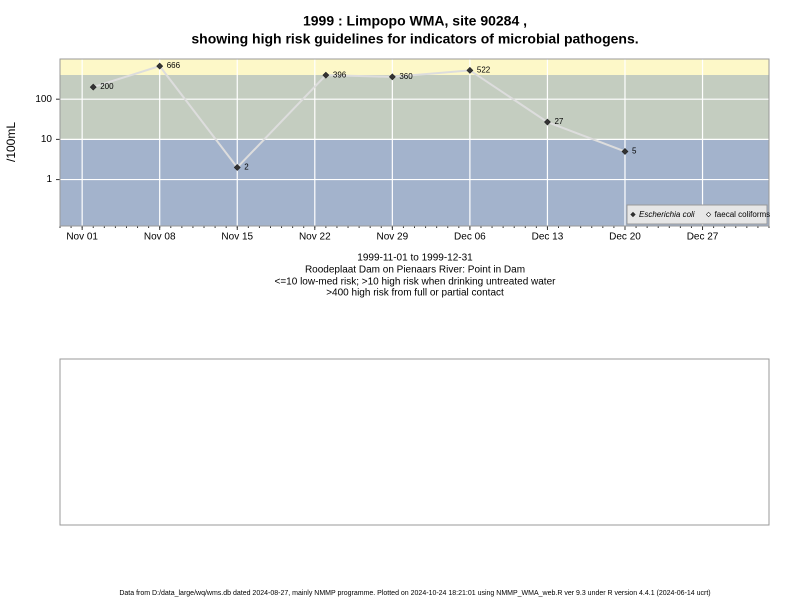  Describe the element at coordinates (667, 214) in the screenshot. I see `legend-label: Escherichia coli` at that location.